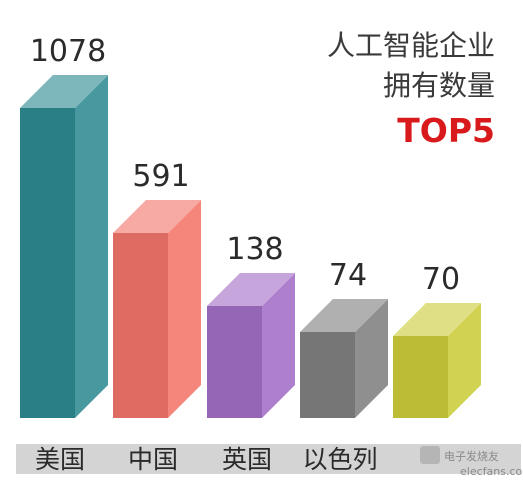 This screenshot has width=523, height=480. I want to click on watermark: 电子发烧友 elecfans.com, so click(471, 462).